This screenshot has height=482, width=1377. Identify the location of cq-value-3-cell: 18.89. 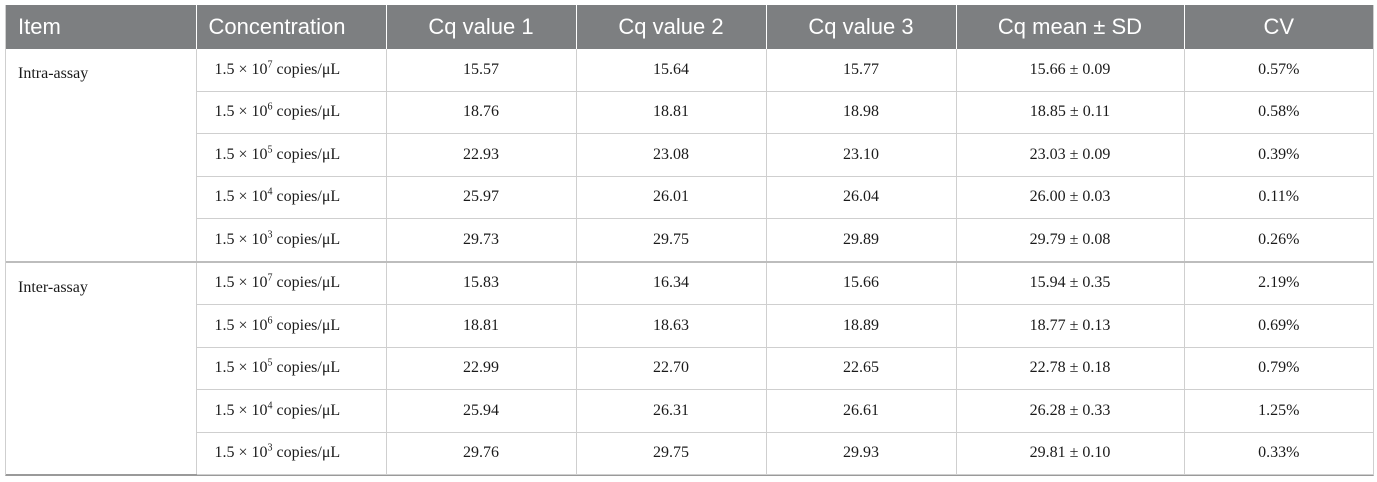
(861, 326).